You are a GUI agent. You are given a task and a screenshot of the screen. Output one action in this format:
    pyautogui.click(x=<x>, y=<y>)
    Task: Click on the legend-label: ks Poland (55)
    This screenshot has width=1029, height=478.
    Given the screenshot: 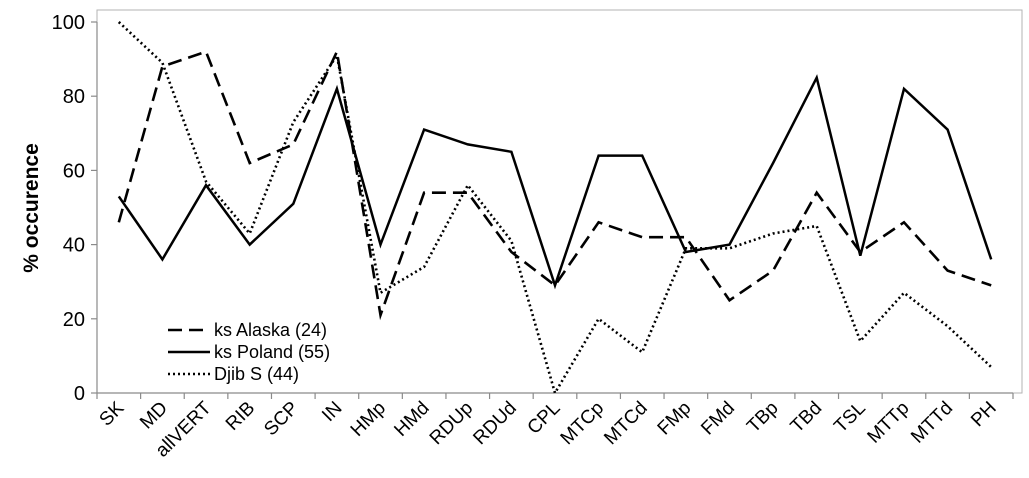 What is the action you would take?
    pyautogui.click(x=272, y=352)
    